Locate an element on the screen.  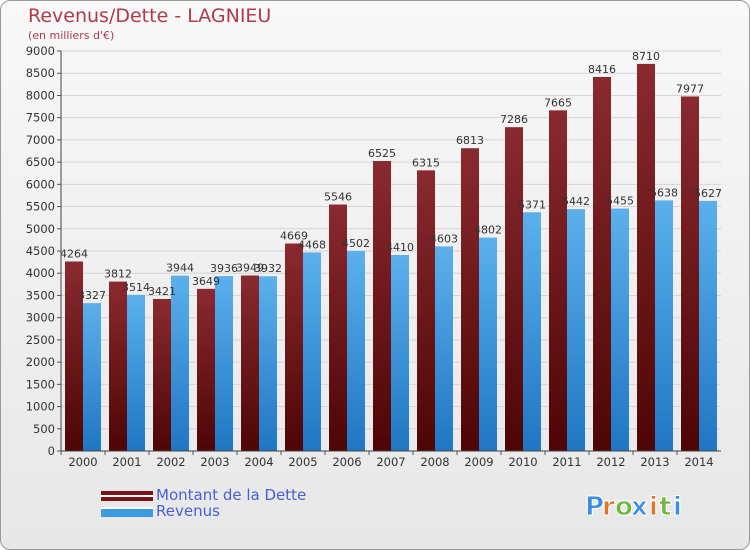
y-tick-label: 4500 is located at coordinates (40, 251).